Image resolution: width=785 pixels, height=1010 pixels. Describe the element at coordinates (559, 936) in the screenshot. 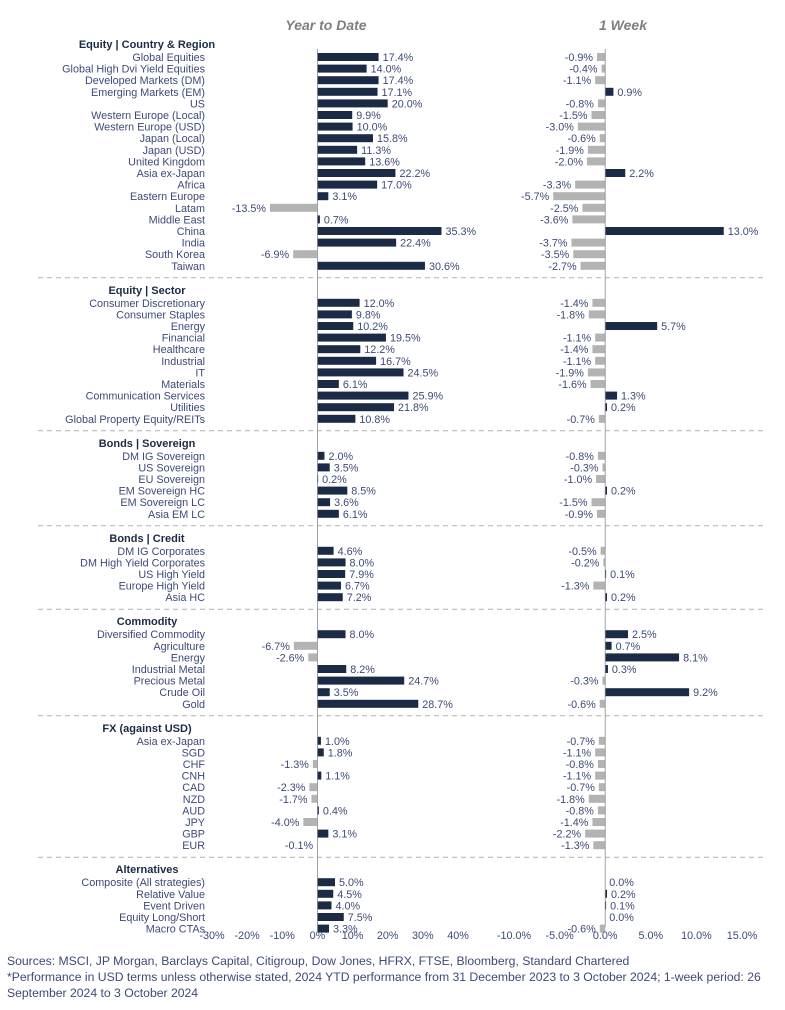

I see `x-tick-label-week: -5.0%` at that location.